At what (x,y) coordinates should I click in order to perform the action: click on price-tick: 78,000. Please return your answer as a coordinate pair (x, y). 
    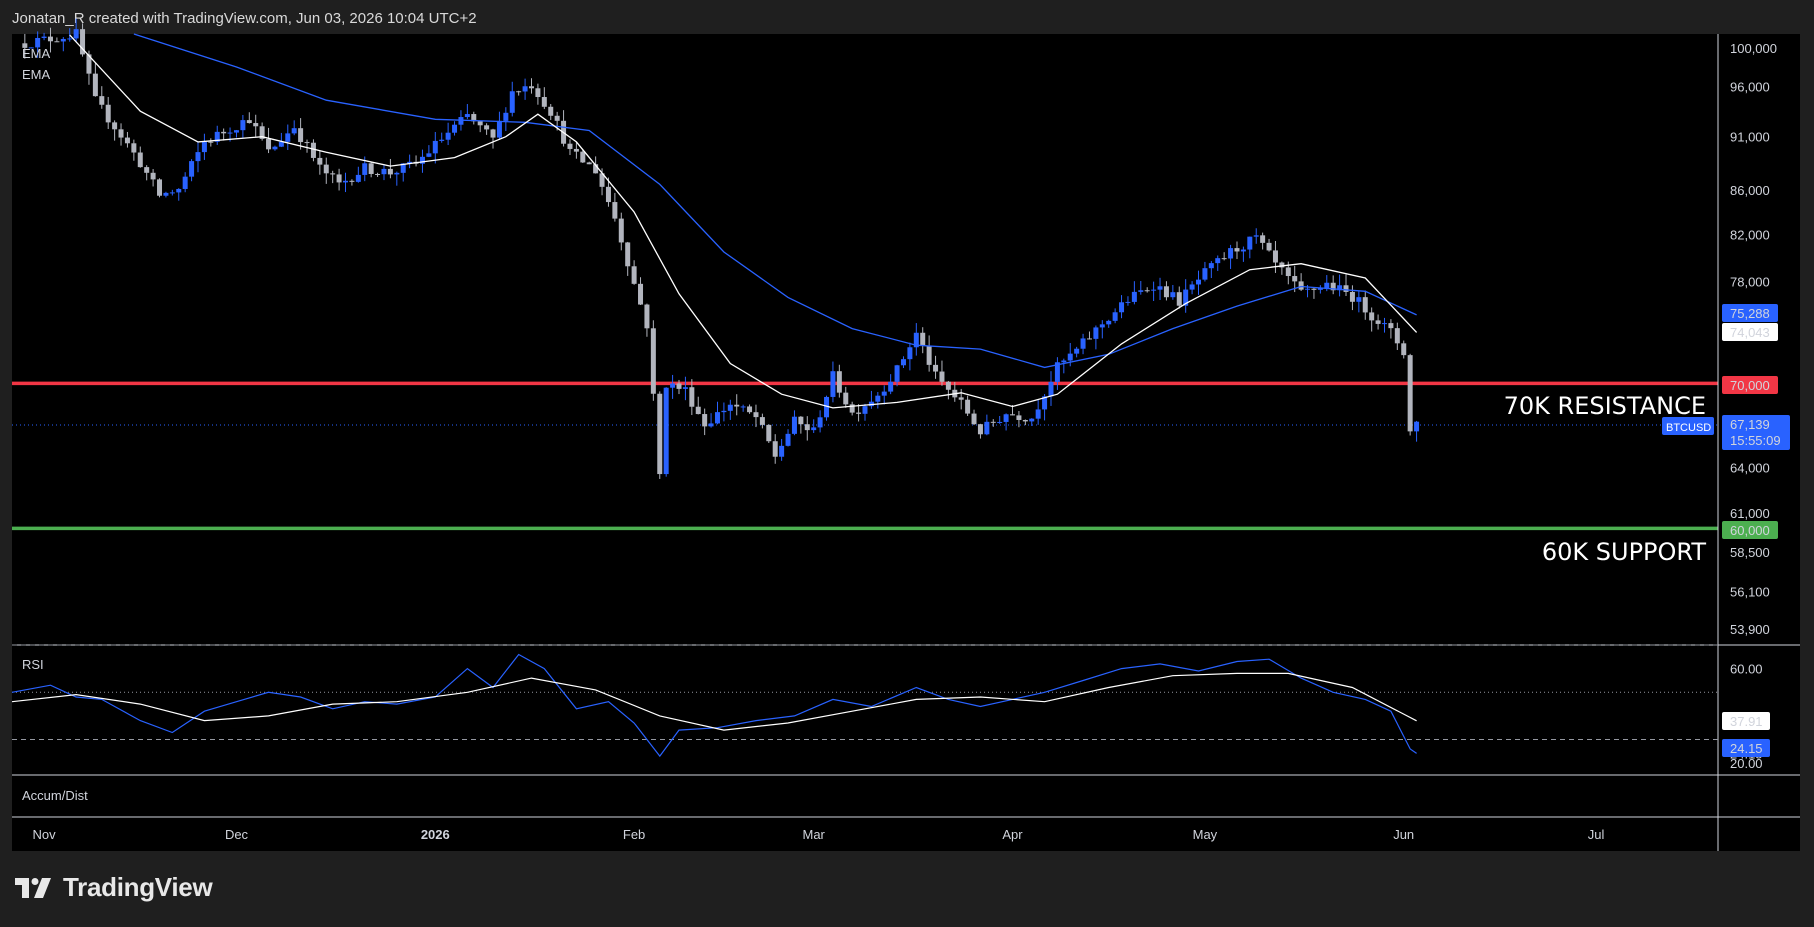
    Looking at the image, I should click on (1750, 282).